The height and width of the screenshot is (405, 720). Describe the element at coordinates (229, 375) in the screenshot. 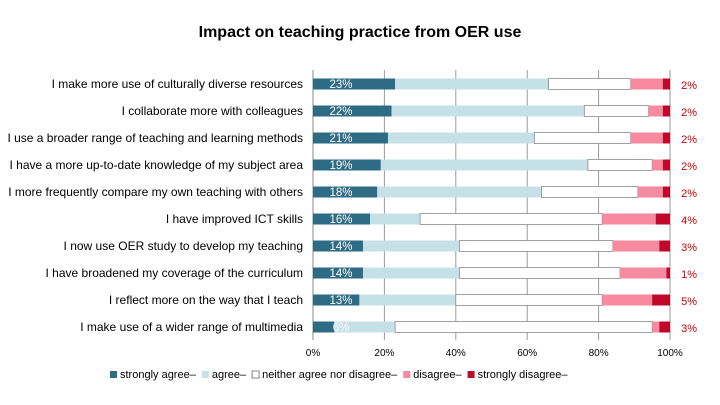

I see `legend-label: agree–` at that location.